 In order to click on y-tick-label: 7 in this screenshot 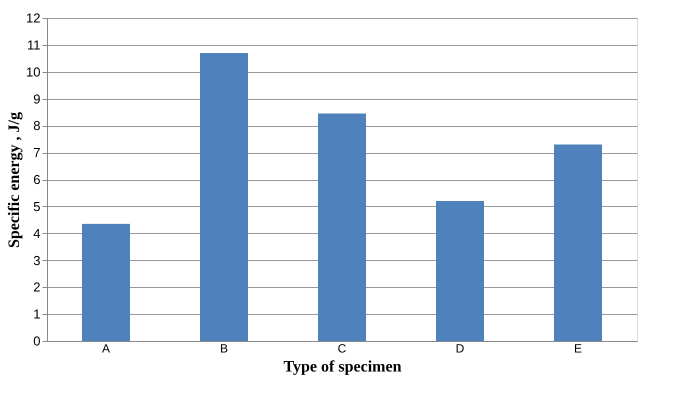, I will do `click(36, 152)`.